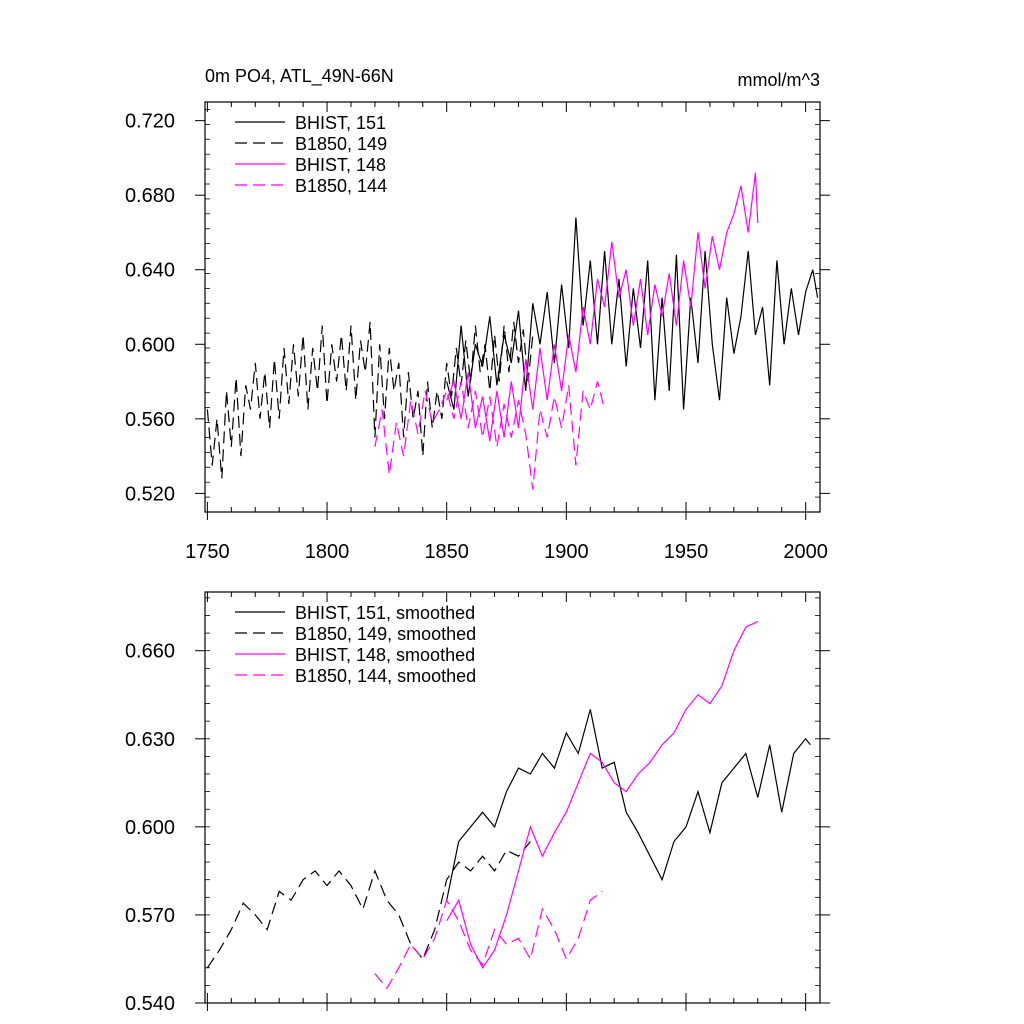 The image size is (1024, 1024). I want to click on x-tick-label: 1900, so click(566, 552).